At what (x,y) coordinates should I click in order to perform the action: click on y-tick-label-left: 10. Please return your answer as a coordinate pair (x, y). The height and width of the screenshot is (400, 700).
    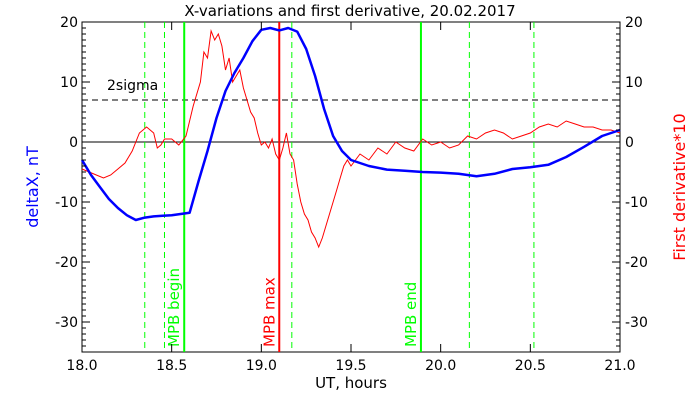
    Looking at the image, I should click on (69, 83).